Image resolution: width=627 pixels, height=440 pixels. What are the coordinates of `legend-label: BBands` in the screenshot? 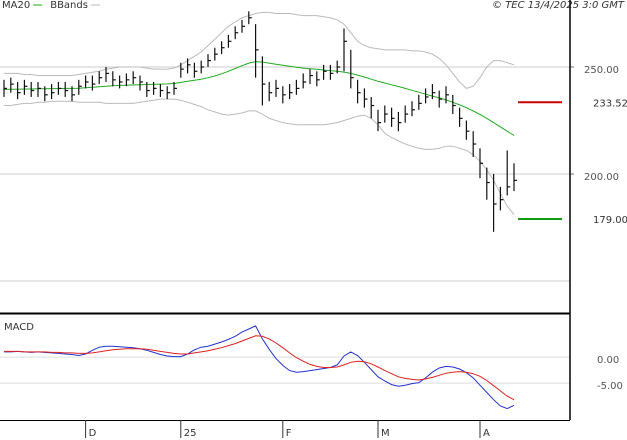 It's located at (69, 5).